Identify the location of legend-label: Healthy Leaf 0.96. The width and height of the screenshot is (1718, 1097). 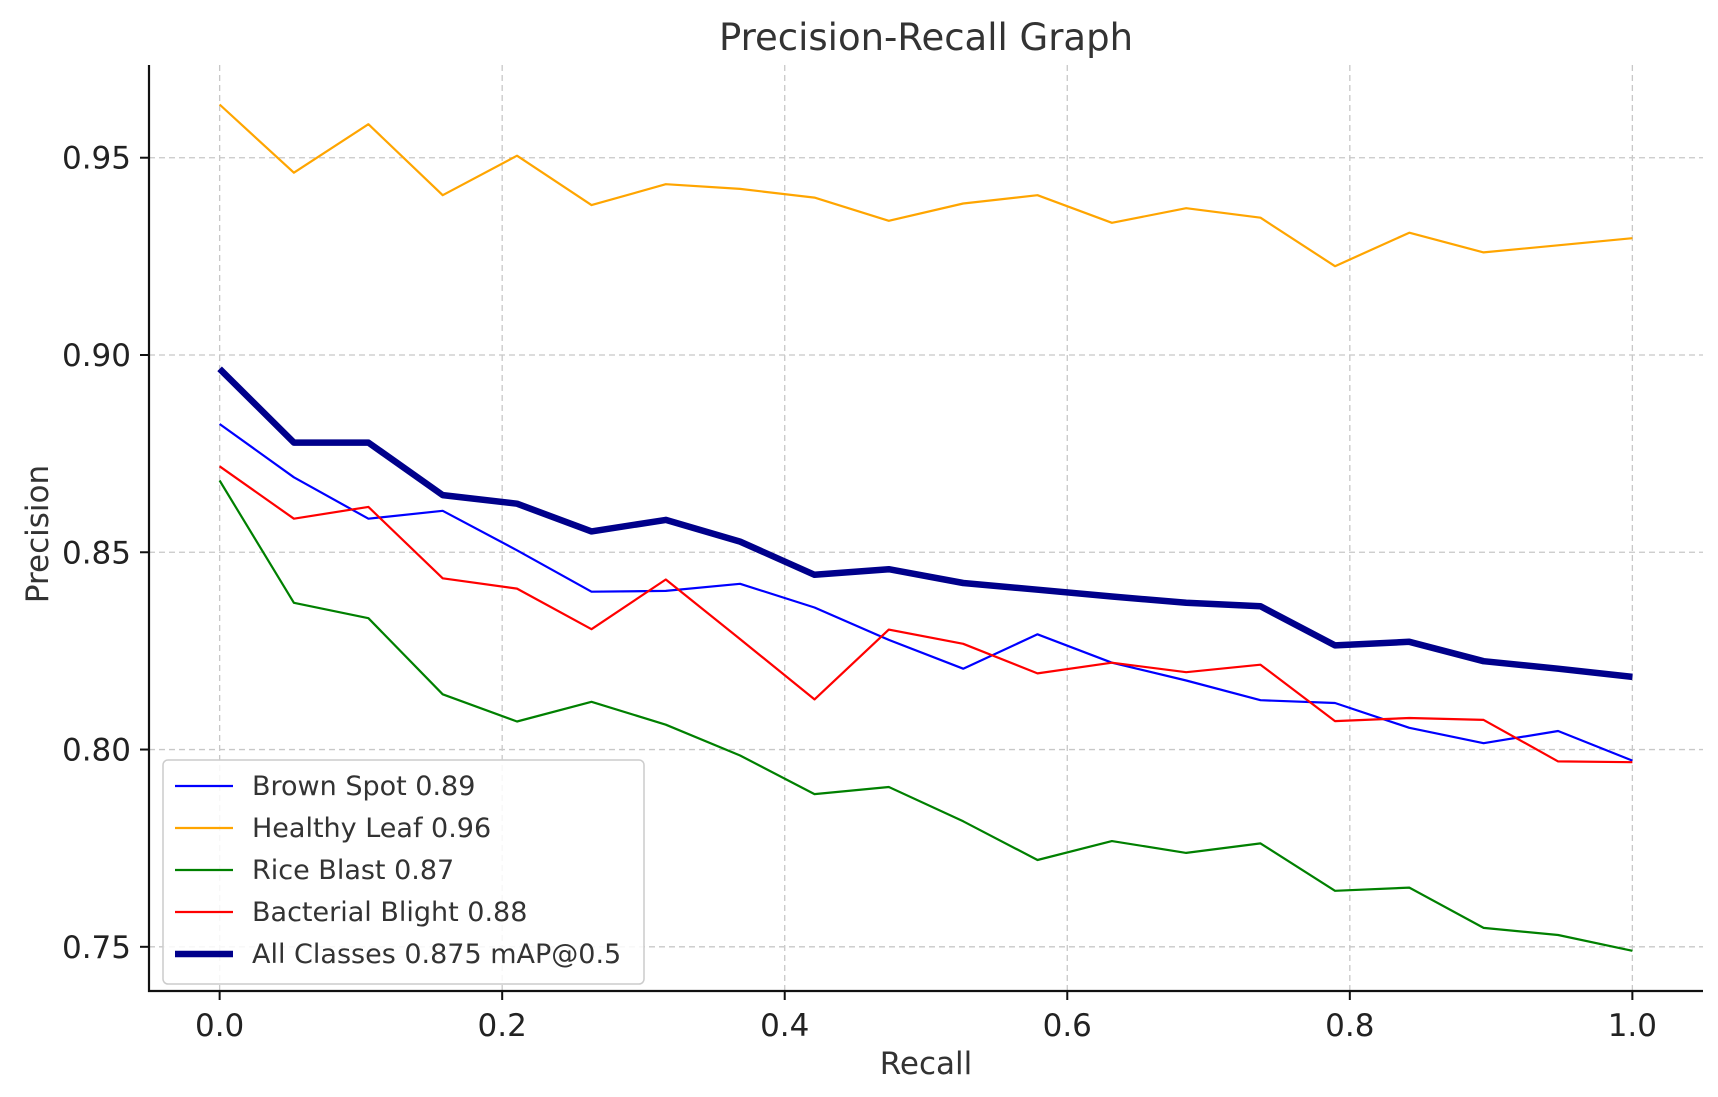
(371, 828).